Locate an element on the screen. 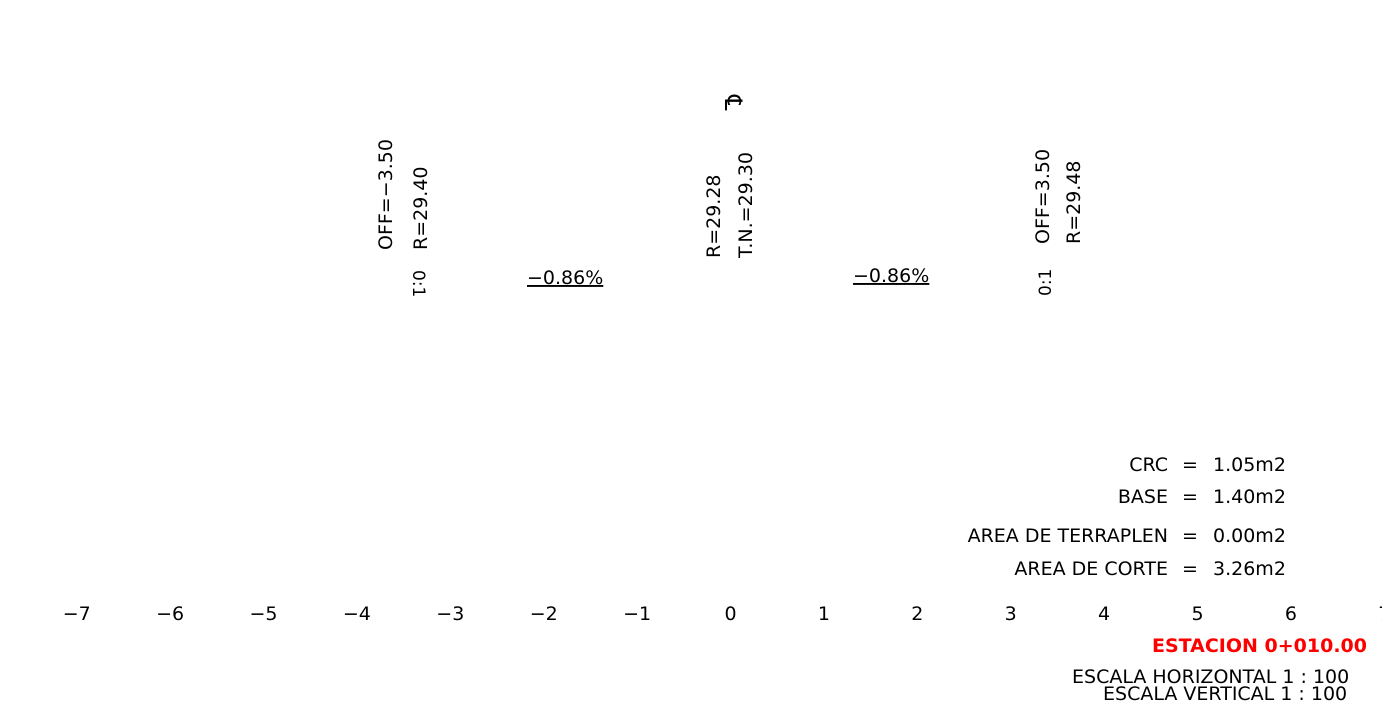 The height and width of the screenshot is (702, 1382). area-label-crc: CRC is located at coordinates (1148, 465).